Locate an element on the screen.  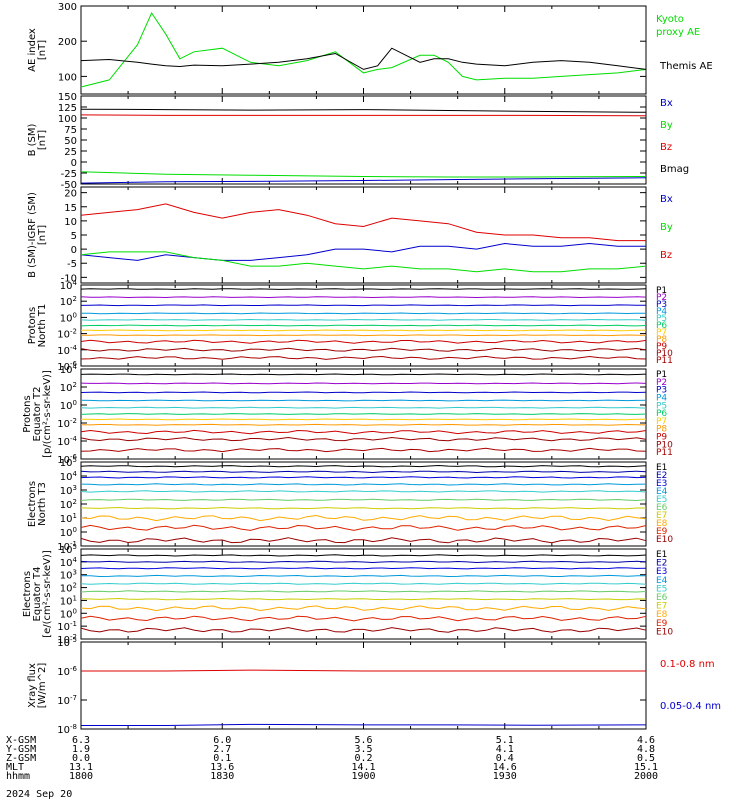
y-tick-exp: -4 is located at coordinates (74, 439).